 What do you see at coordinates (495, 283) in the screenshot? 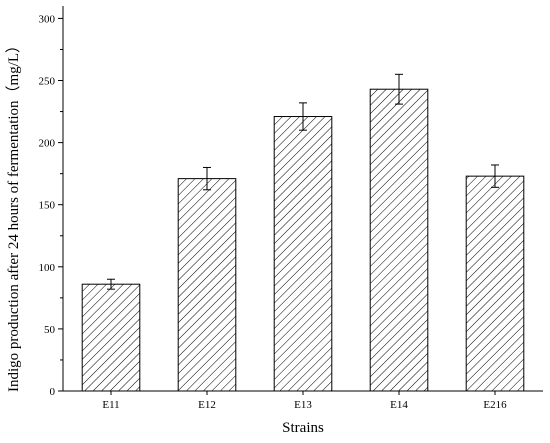
I see `bar-e216` at bounding box center [495, 283].